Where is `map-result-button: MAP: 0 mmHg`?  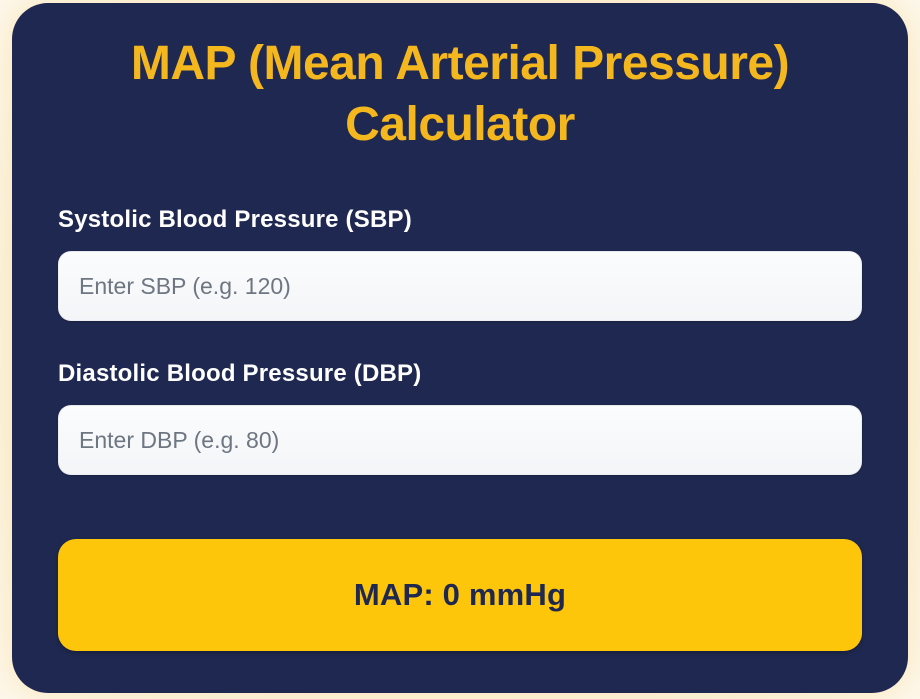
map-result-button: MAP: 0 mmHg is located at coordinates (460, 595).